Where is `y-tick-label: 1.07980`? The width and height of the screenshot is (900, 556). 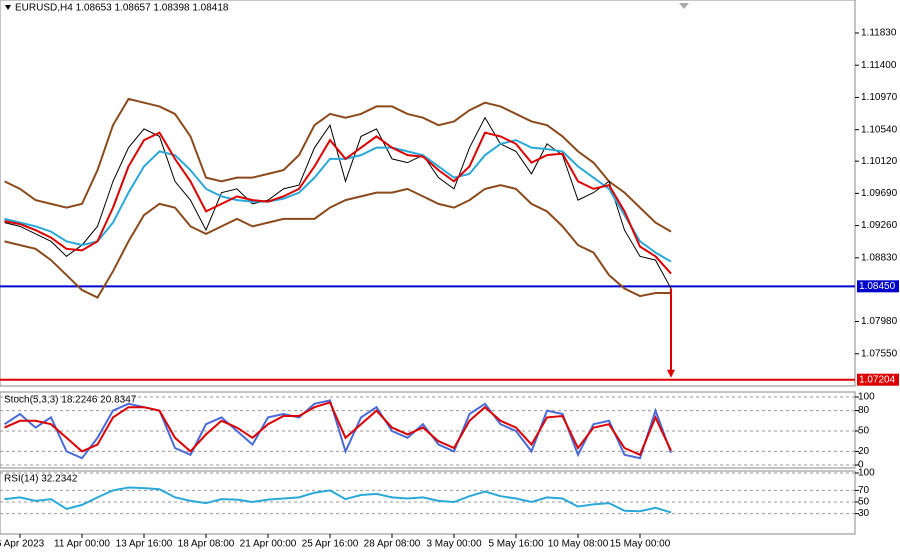
y-tick-label: 1.07980 is located at coordinates (879, 321).